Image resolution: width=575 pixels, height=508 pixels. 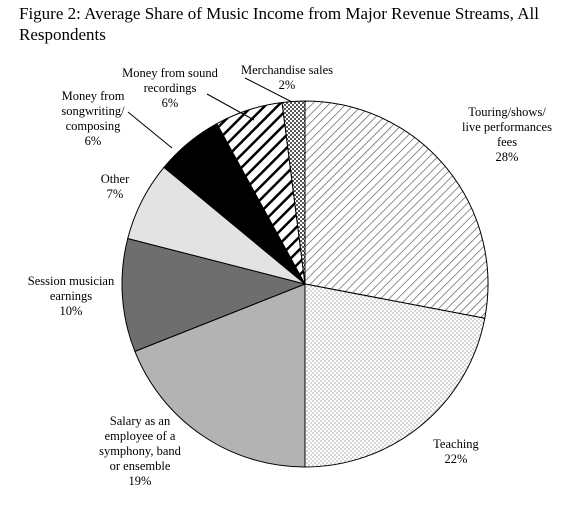 I want to click on slice-label-5: Money from songwriting/composing 6%, so click(x=93, y=118).